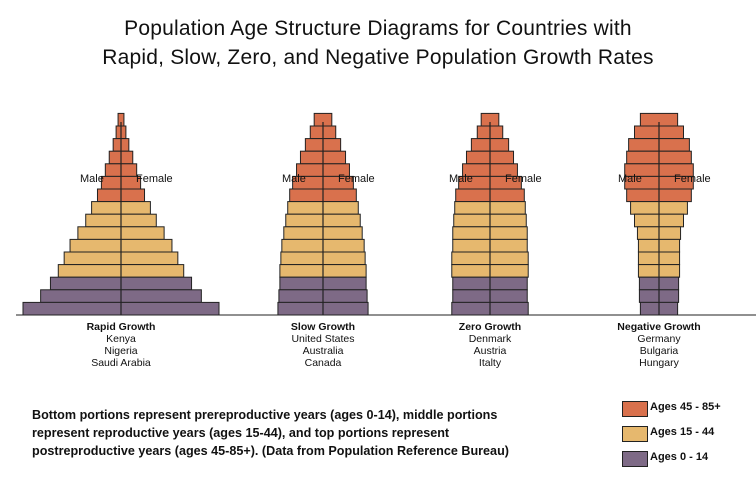  I want to click on male-label-4: Male, so click(630, 179).